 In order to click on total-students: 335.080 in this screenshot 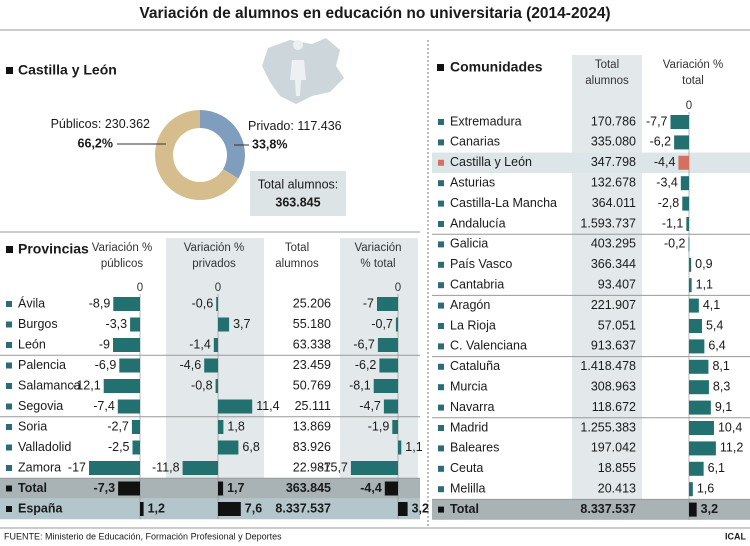, I will do `click(613, 142)`.